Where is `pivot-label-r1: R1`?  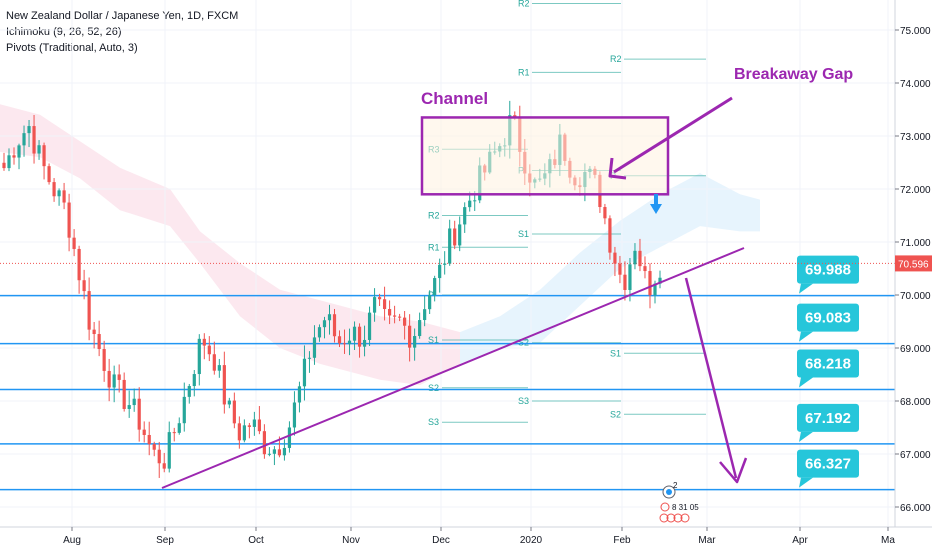
pivot-label-r1: R1 is located at coordinates (524, 72).